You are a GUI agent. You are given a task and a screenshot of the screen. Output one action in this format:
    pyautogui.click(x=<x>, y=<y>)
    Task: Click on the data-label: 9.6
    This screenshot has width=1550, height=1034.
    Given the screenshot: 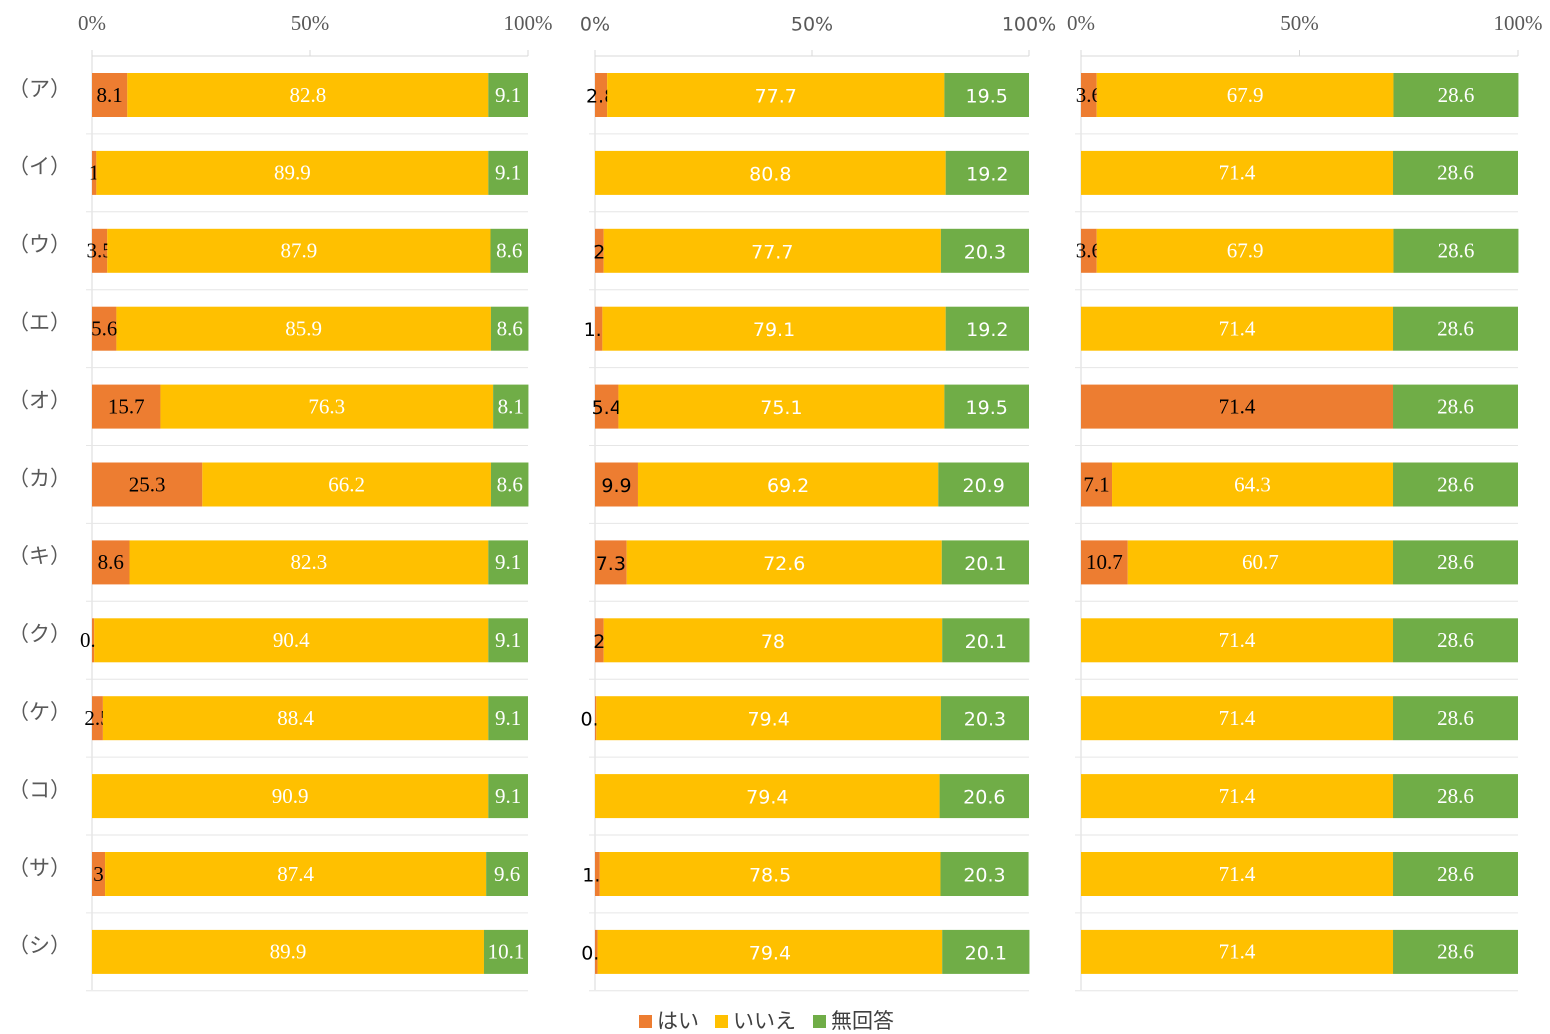 What is the action you would take?
    pyautogui.click(x=507, y=874)
    